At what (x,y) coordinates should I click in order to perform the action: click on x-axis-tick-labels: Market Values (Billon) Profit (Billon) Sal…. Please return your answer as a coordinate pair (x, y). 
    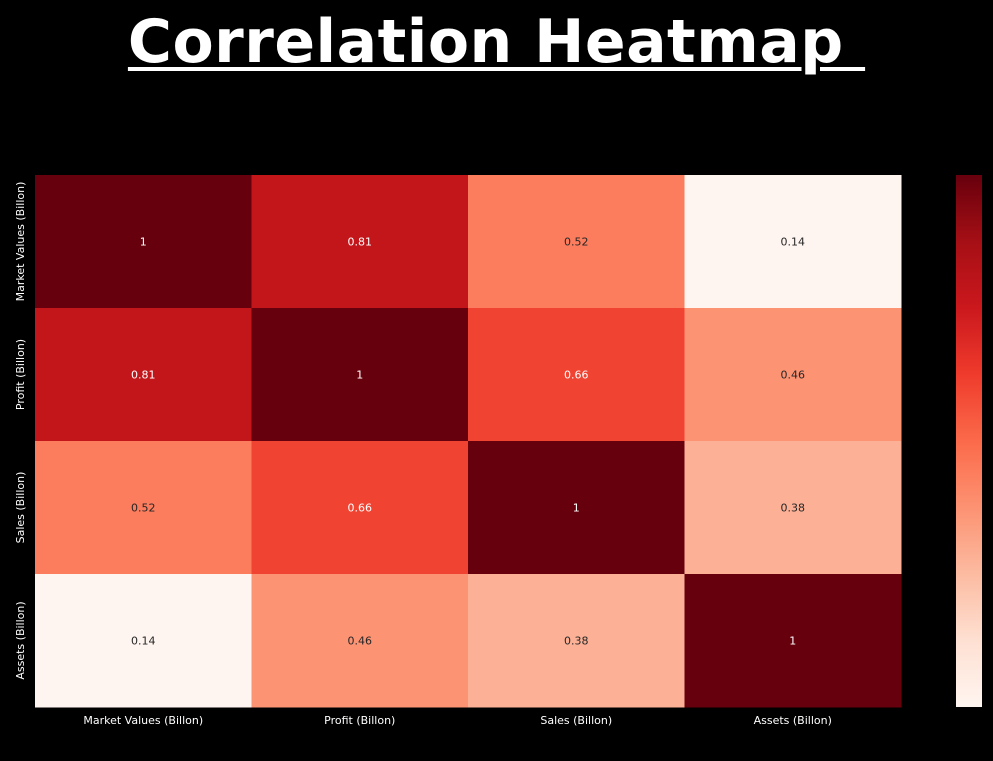
    Looking at the image, I should click on (457, 720).